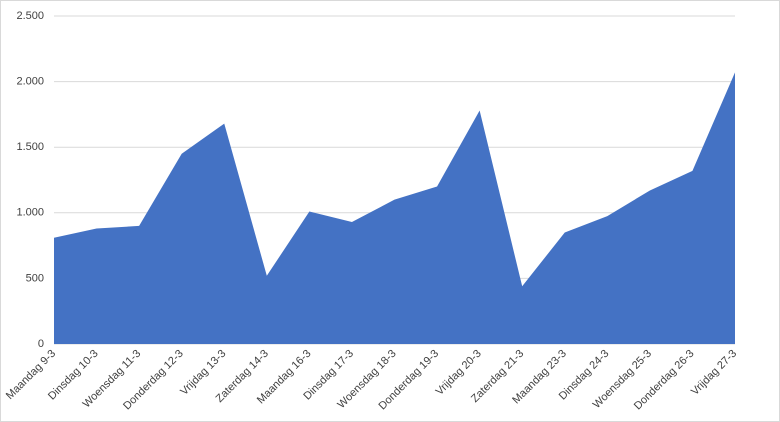 The width and height of the screenshot is (780, 422). I want to click on y-tick-label: 500, so click(35, 278).